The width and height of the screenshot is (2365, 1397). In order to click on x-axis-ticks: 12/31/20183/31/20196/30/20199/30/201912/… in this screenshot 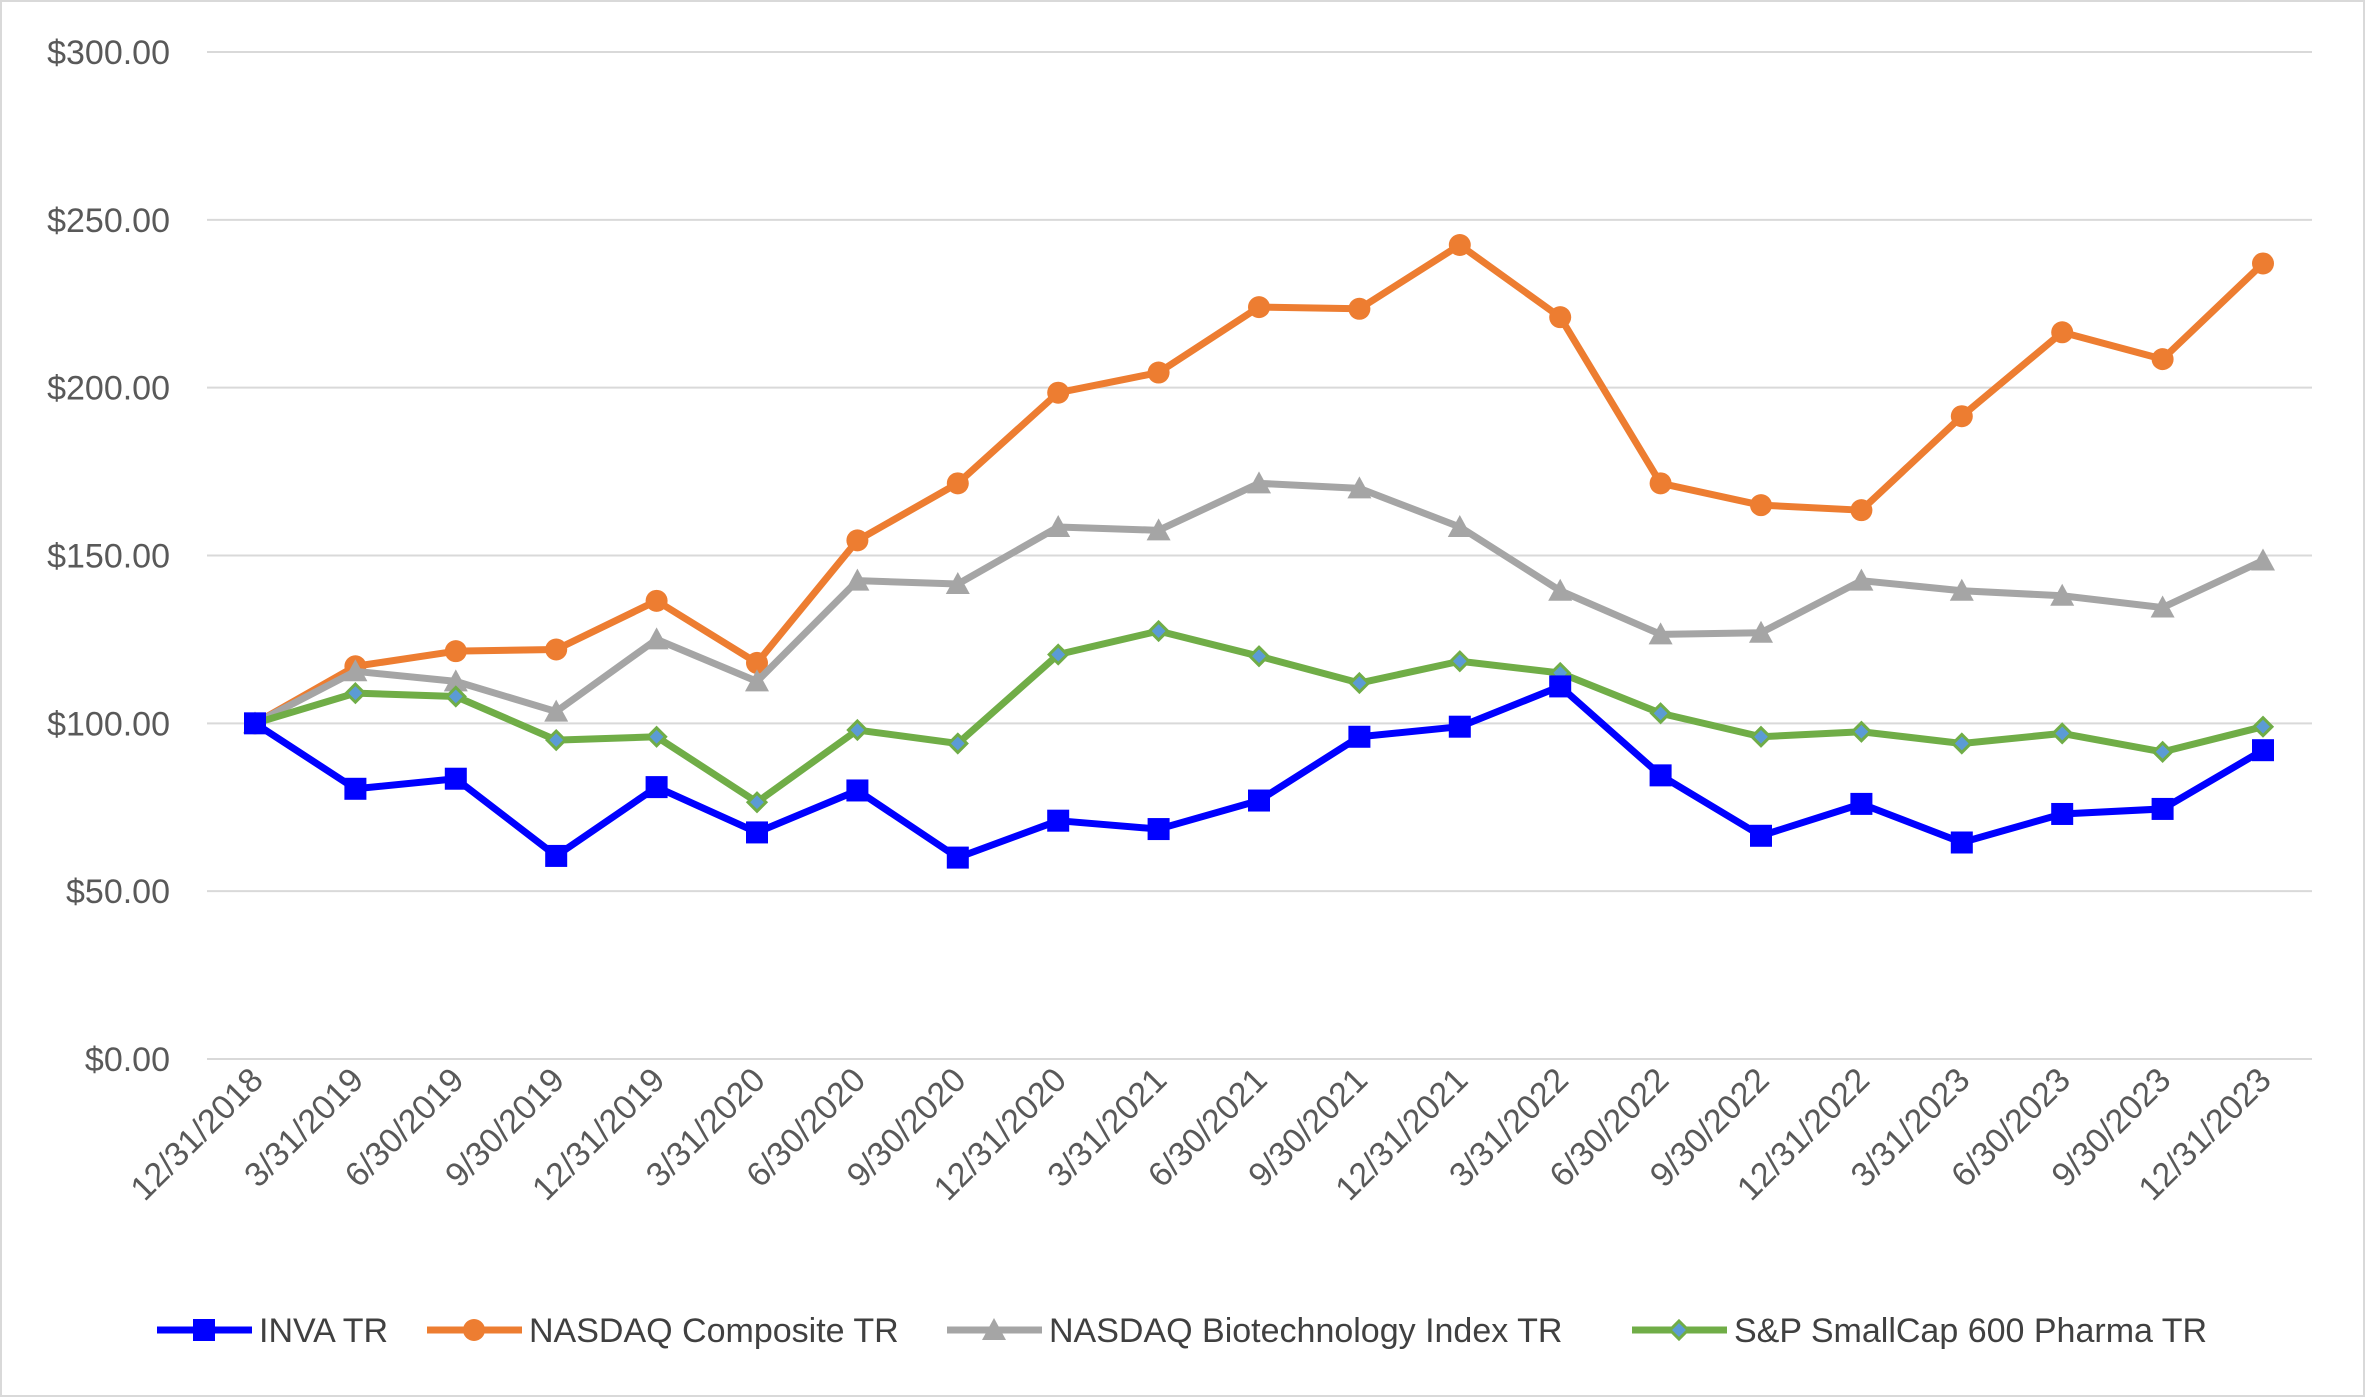, I will do `click(1200, 1134)`.